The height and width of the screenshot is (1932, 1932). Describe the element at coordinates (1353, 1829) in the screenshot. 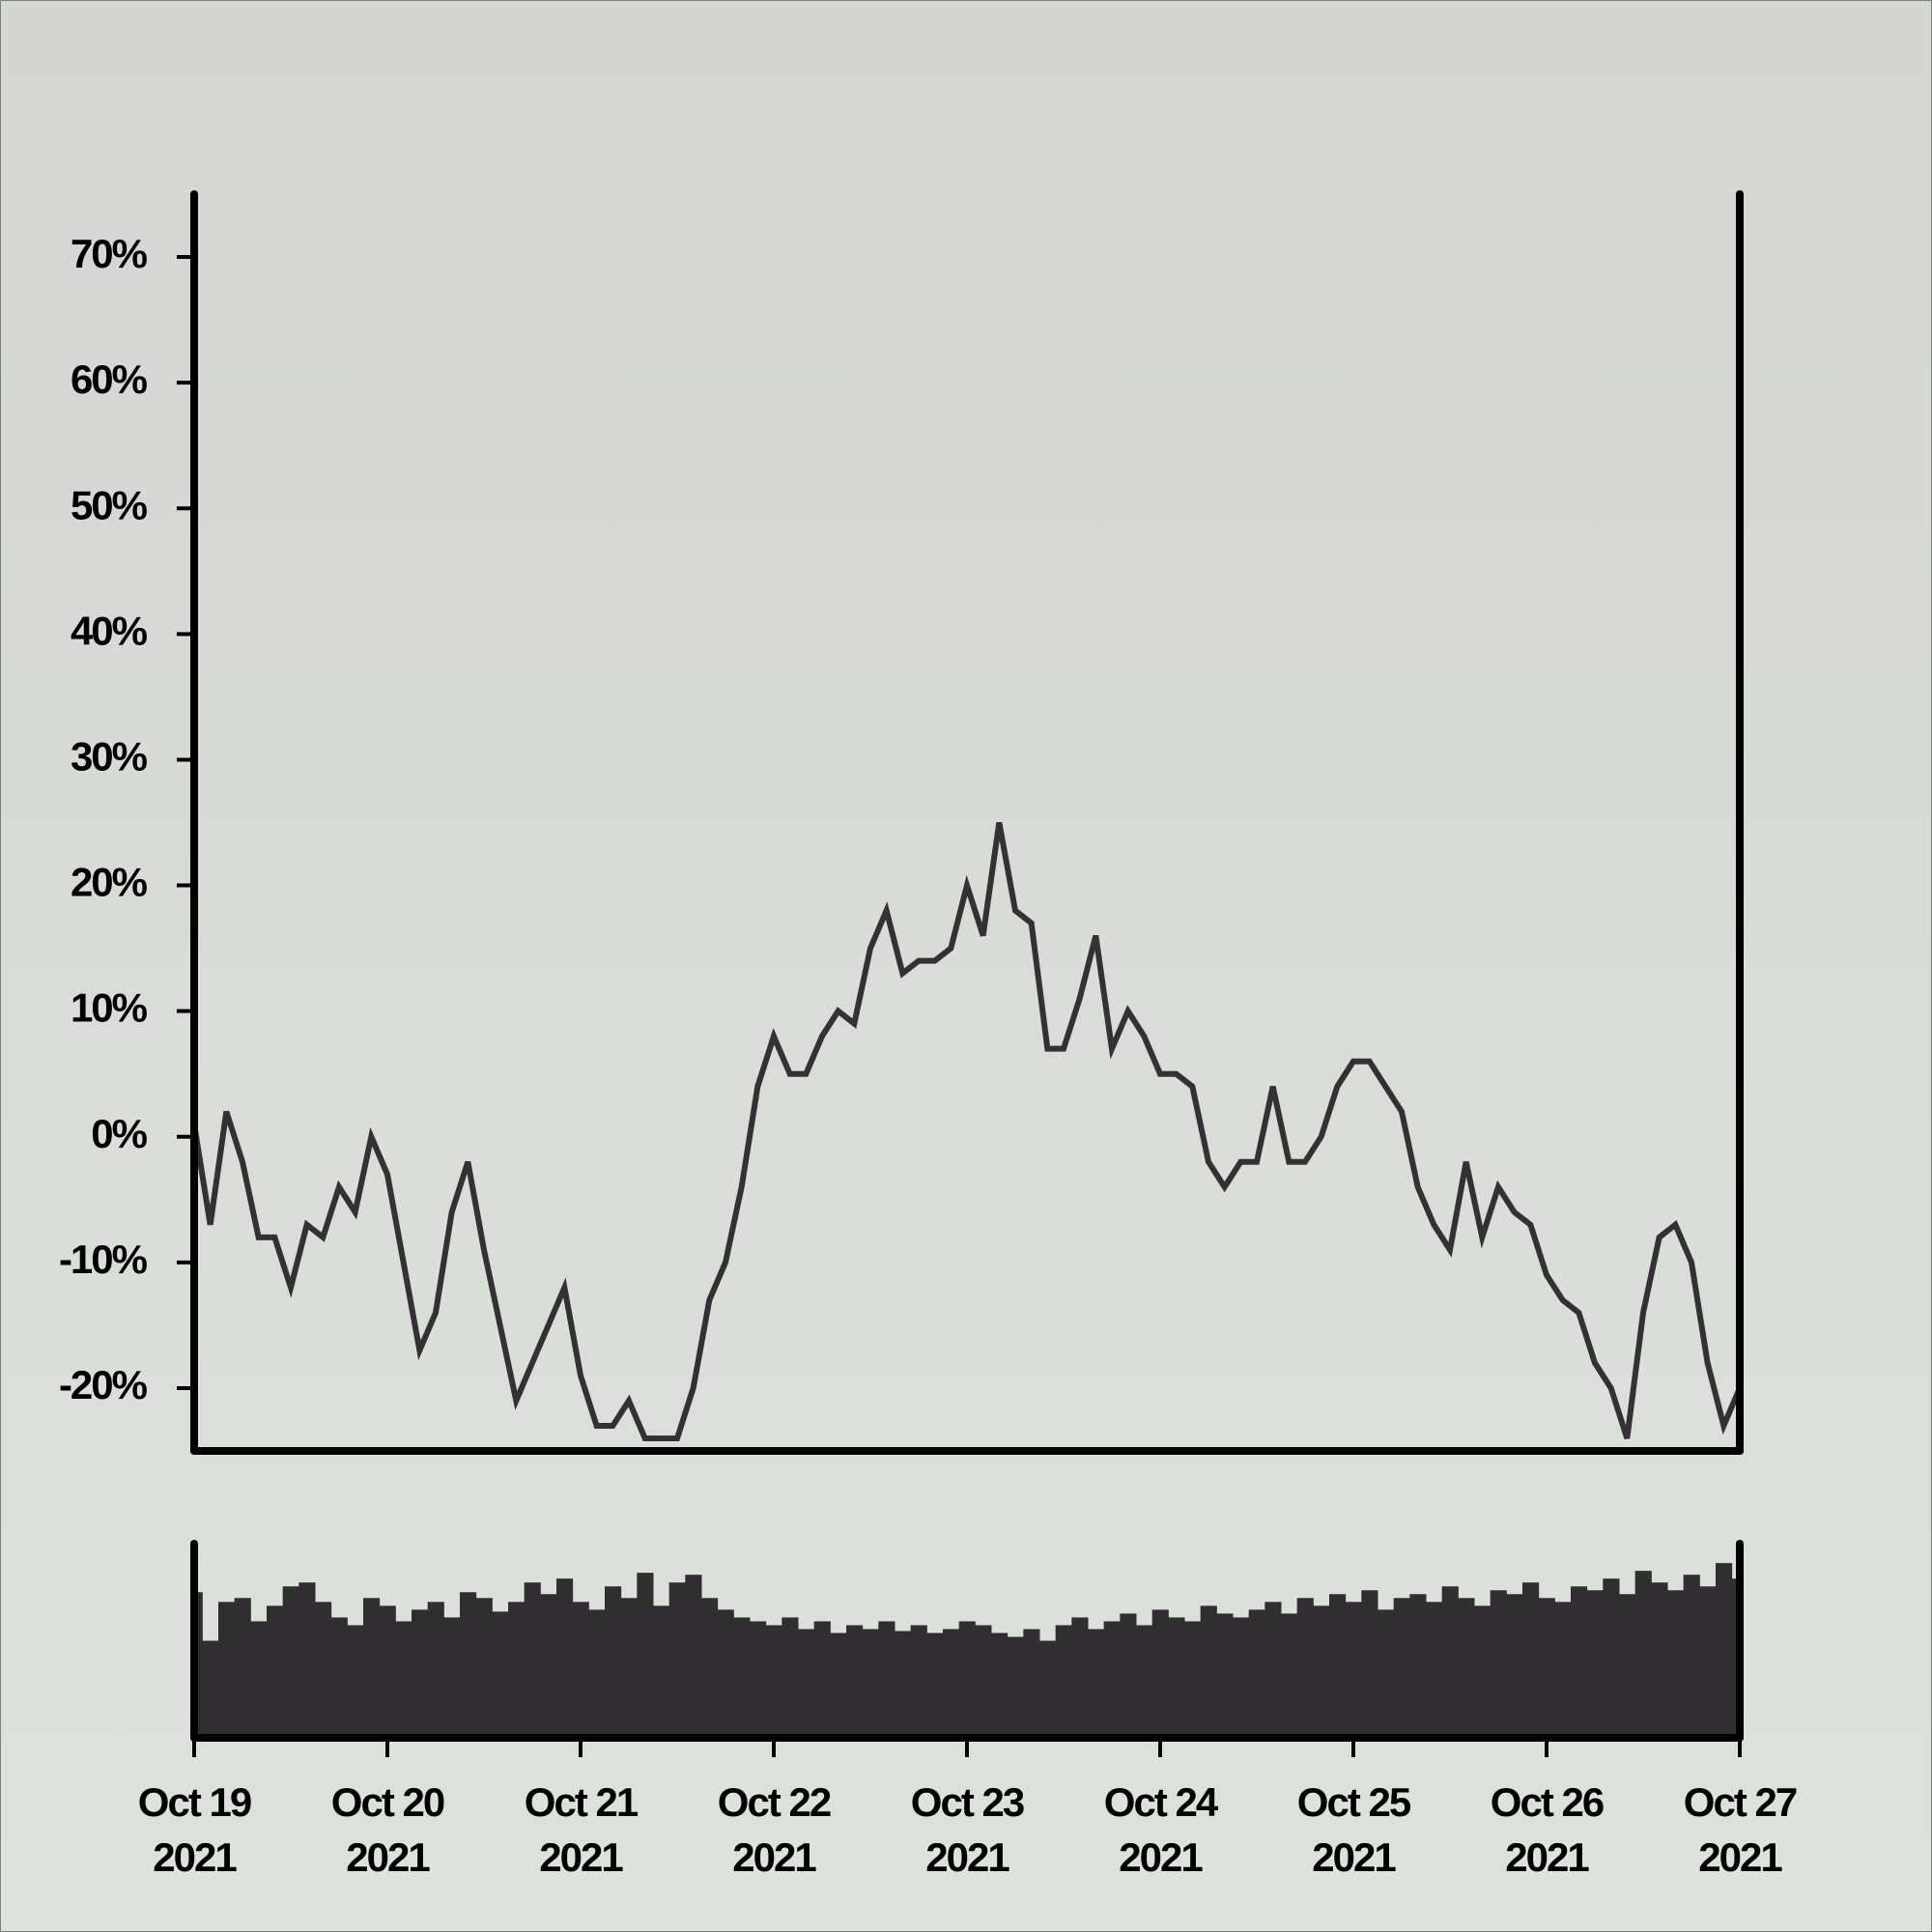

I see `x-tick-label: Oct 25 2021` at that location.